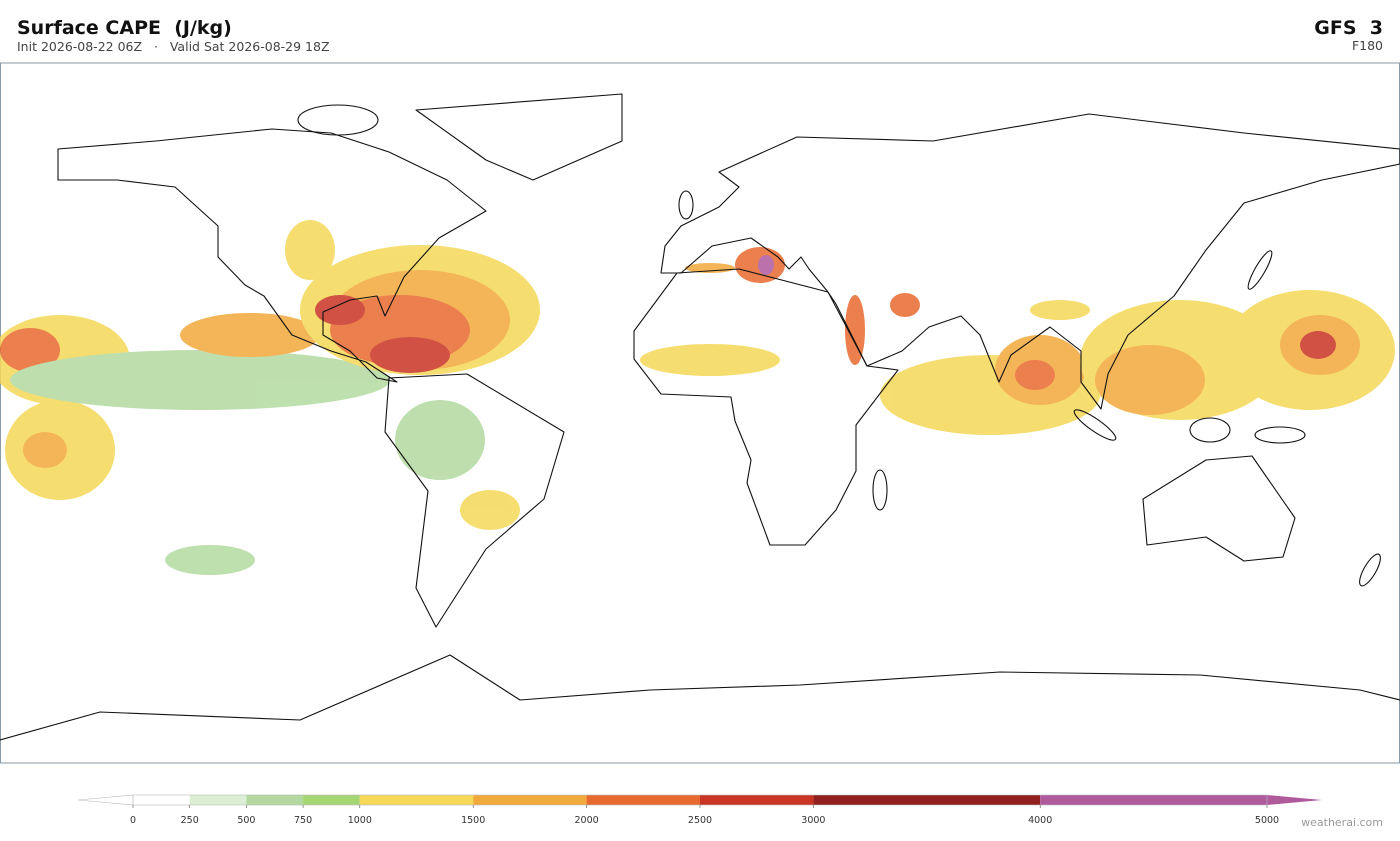 Image resolution: width=1400 pixels, height=841 pixels. What do you see at coordinates (105, 800) in the screenshot?
I see `colorbar-under` at bounding box center [105, 800].